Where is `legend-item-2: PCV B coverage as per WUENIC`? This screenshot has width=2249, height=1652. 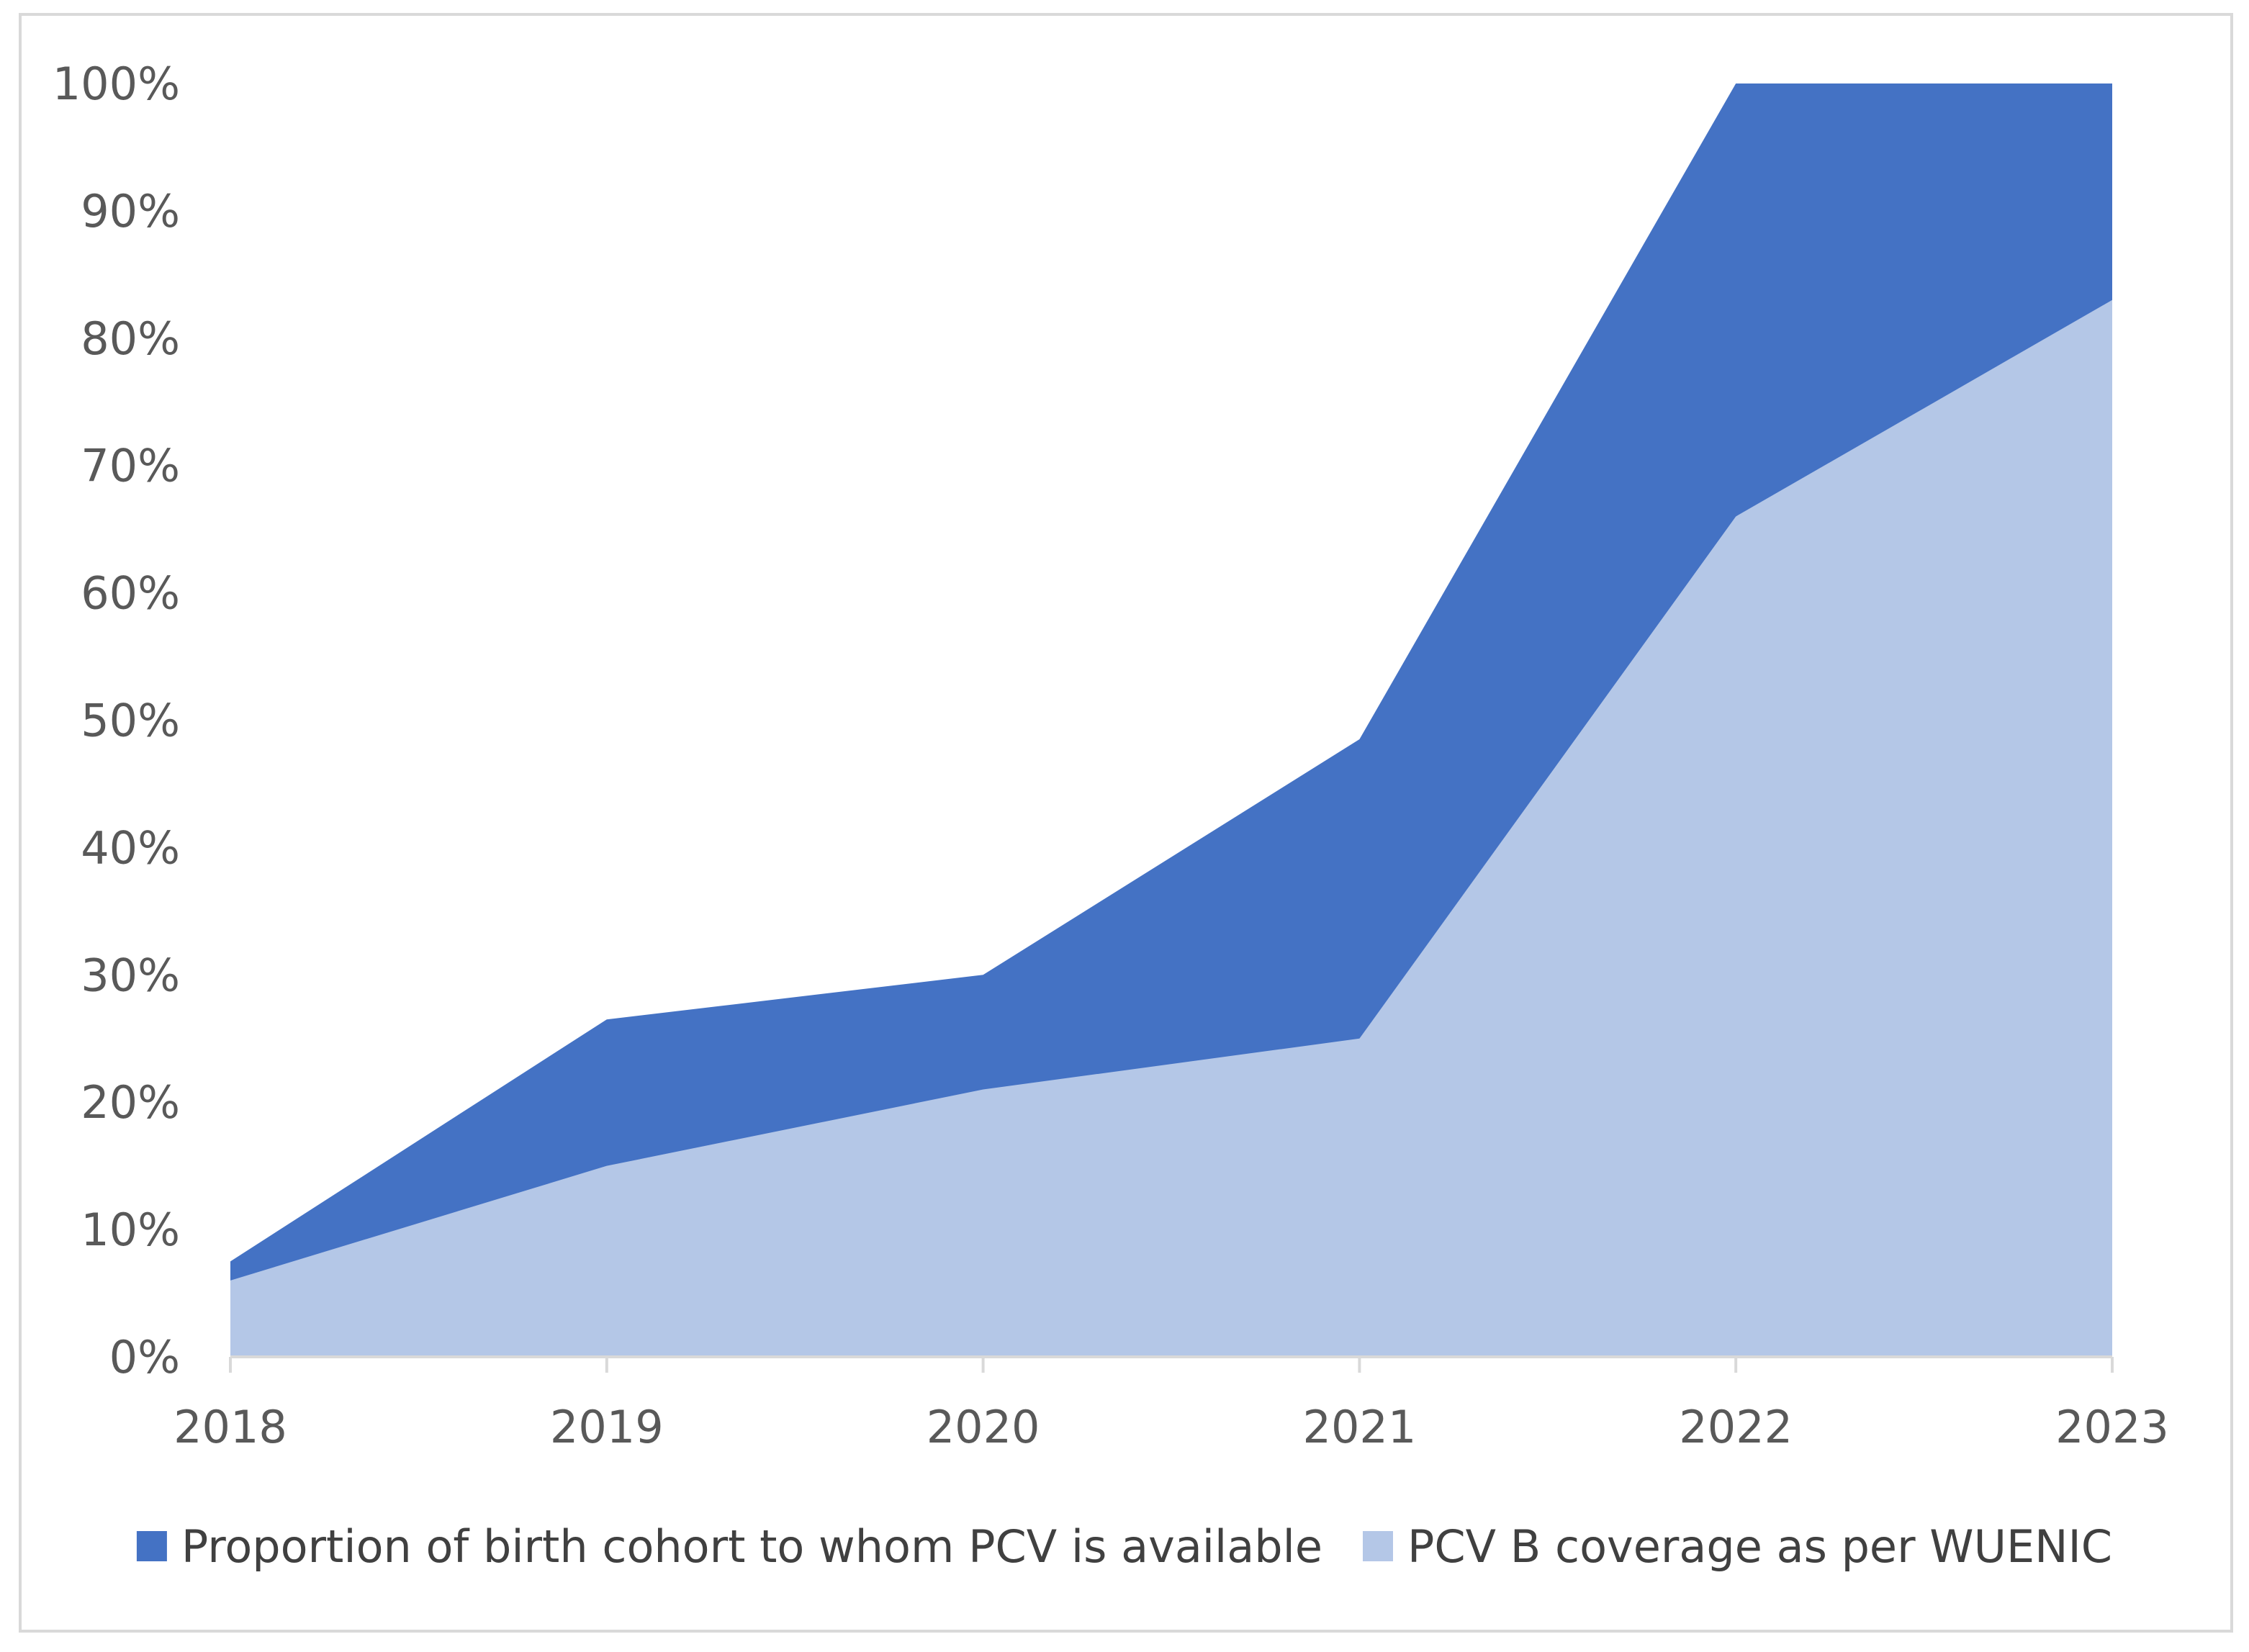 legend-item-2: PCV B coverage as per WUENIC is located at coordinates (1737, 1547).